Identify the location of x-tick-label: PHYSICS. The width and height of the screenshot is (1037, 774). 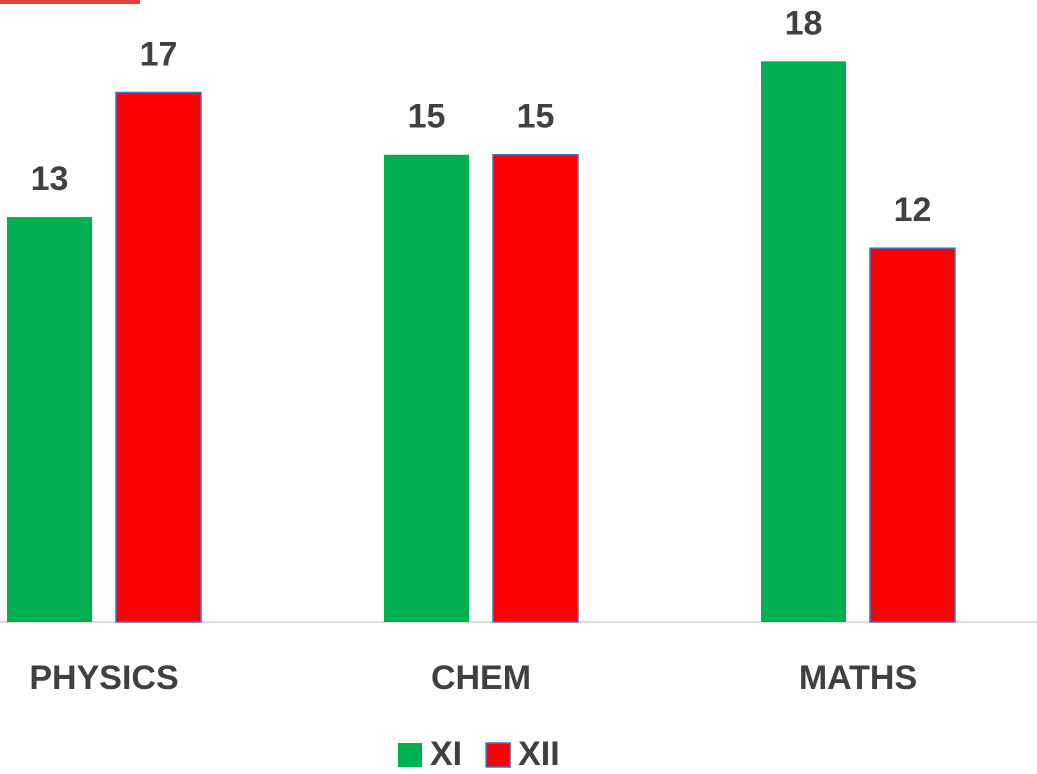
(103, 678).